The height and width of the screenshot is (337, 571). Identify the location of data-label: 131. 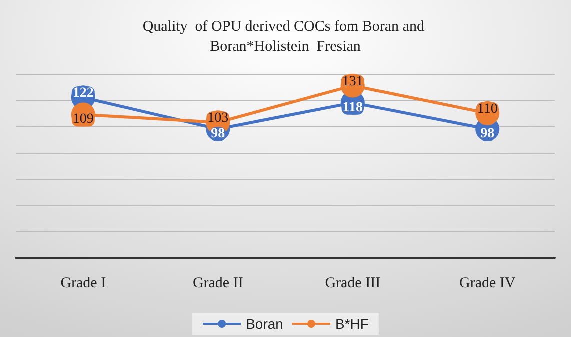
(353, 82).